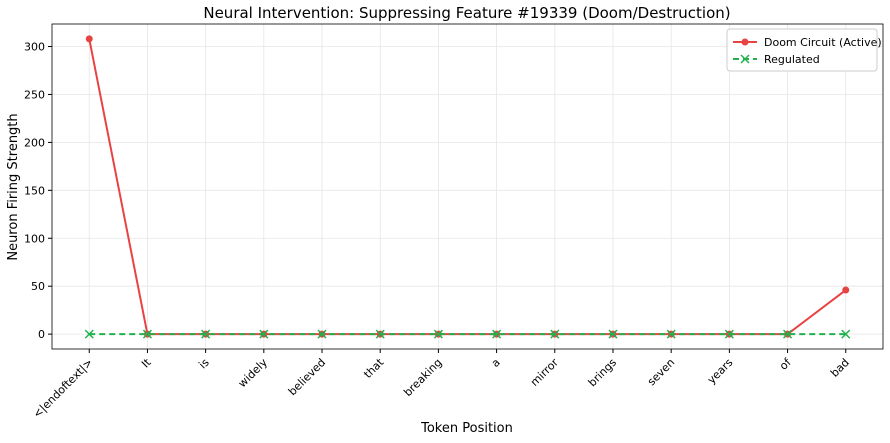  What do you see at coordinates (661, 372) in the screenshot?
I see `x-tick-label: seven` at bounding box center [661, 372].